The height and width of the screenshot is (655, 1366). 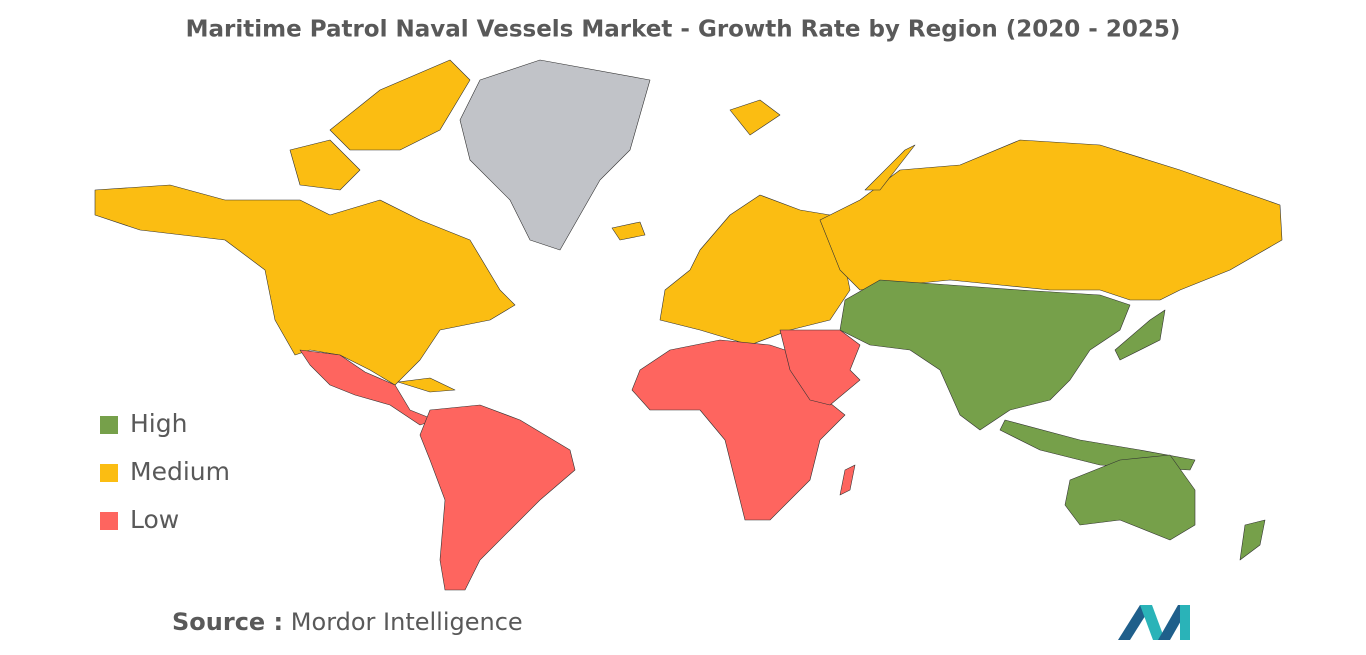 I want to click on greenland, so click(x=555, y=155).